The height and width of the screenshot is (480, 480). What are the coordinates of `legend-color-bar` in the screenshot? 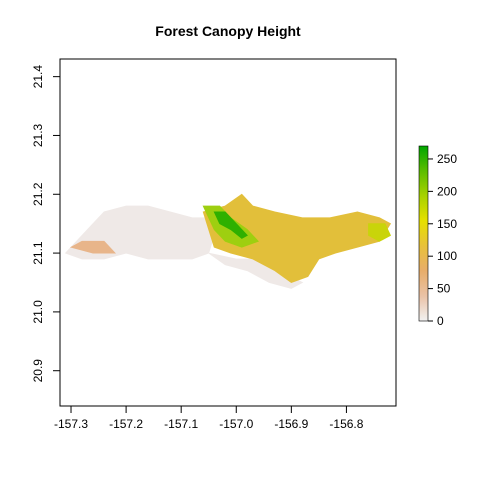 It's located at (423, 233).